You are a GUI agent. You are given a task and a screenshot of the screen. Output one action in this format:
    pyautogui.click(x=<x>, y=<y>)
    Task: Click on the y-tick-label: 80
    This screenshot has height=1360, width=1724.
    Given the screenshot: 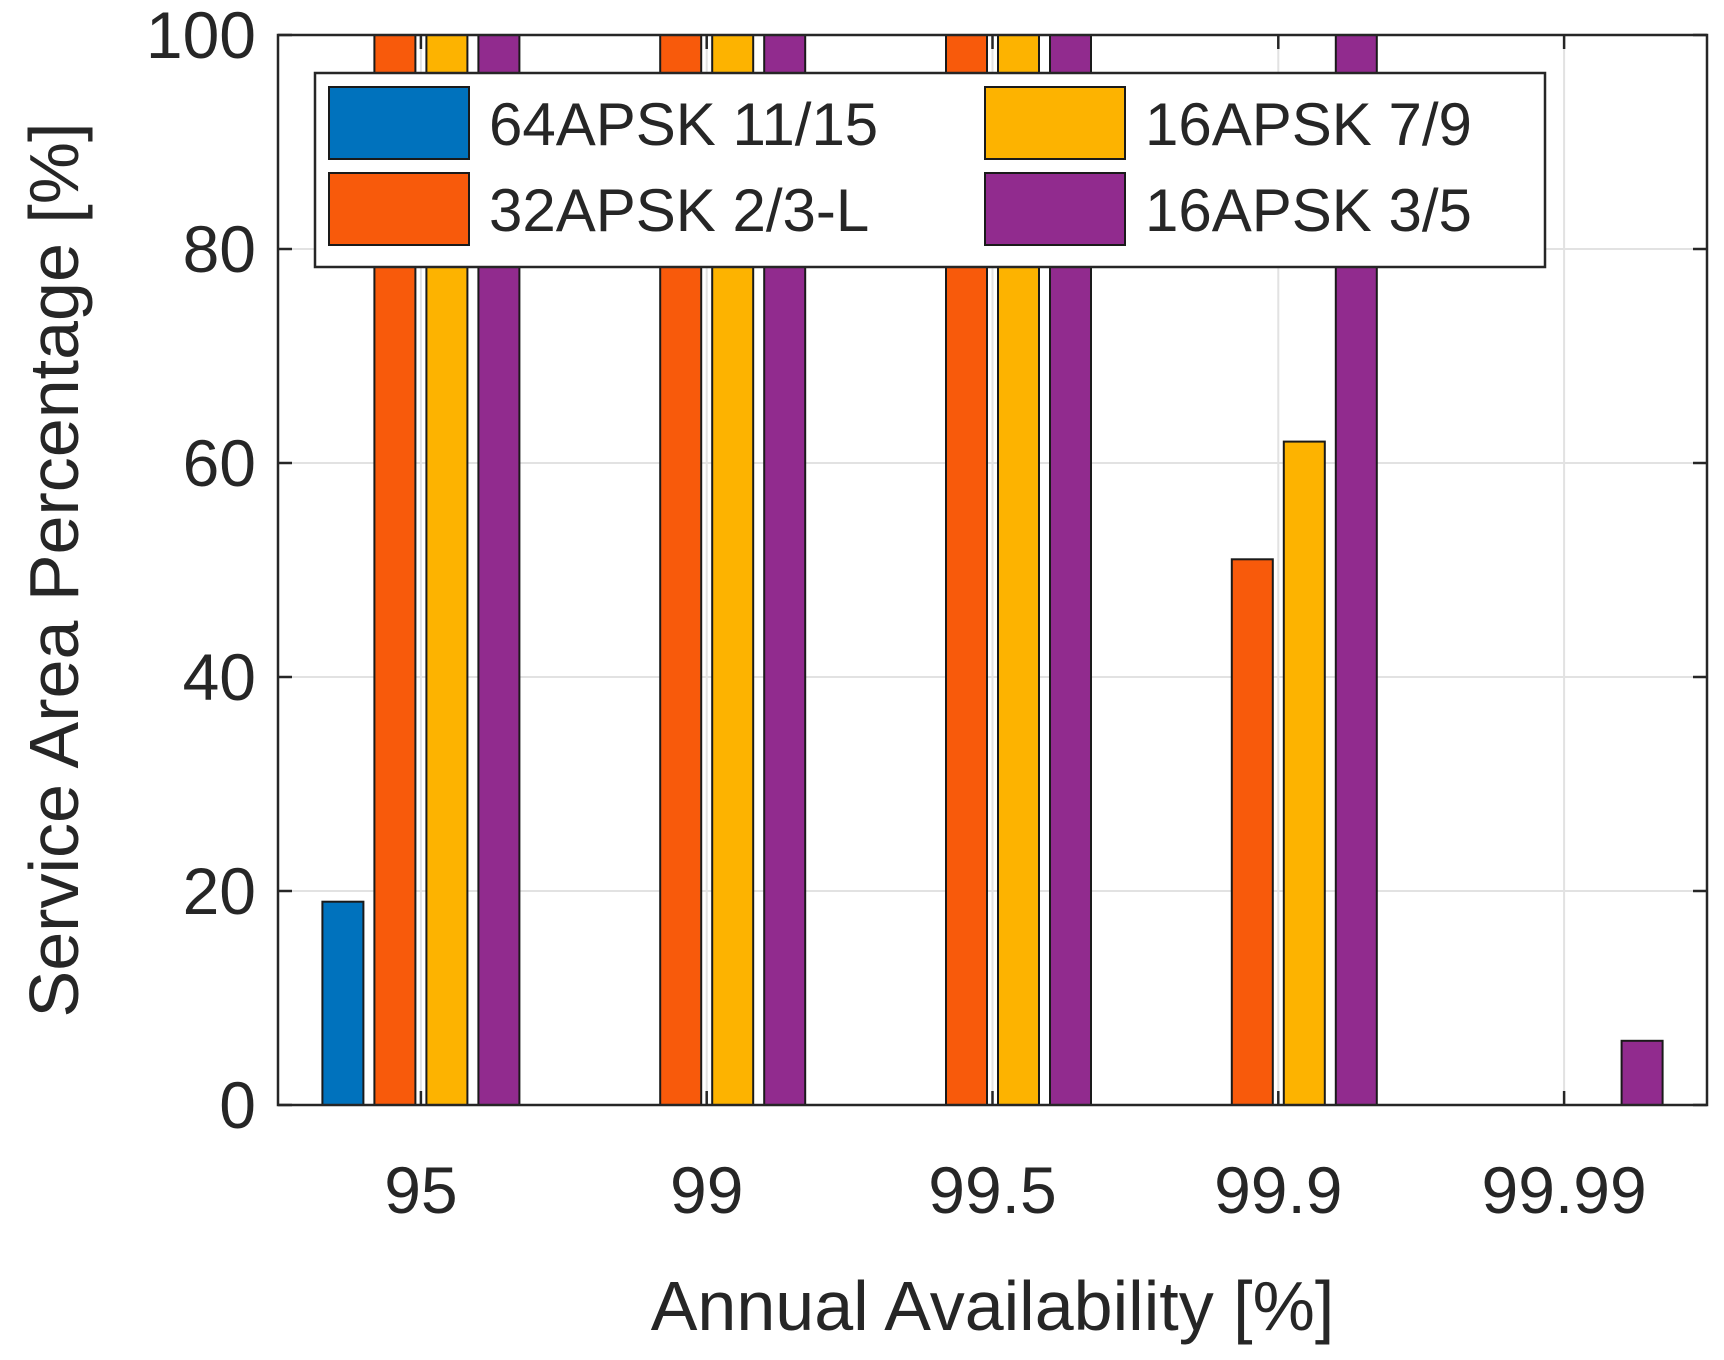 What is the action you would take?
    pyautogui.click(x=219, y=249)
    